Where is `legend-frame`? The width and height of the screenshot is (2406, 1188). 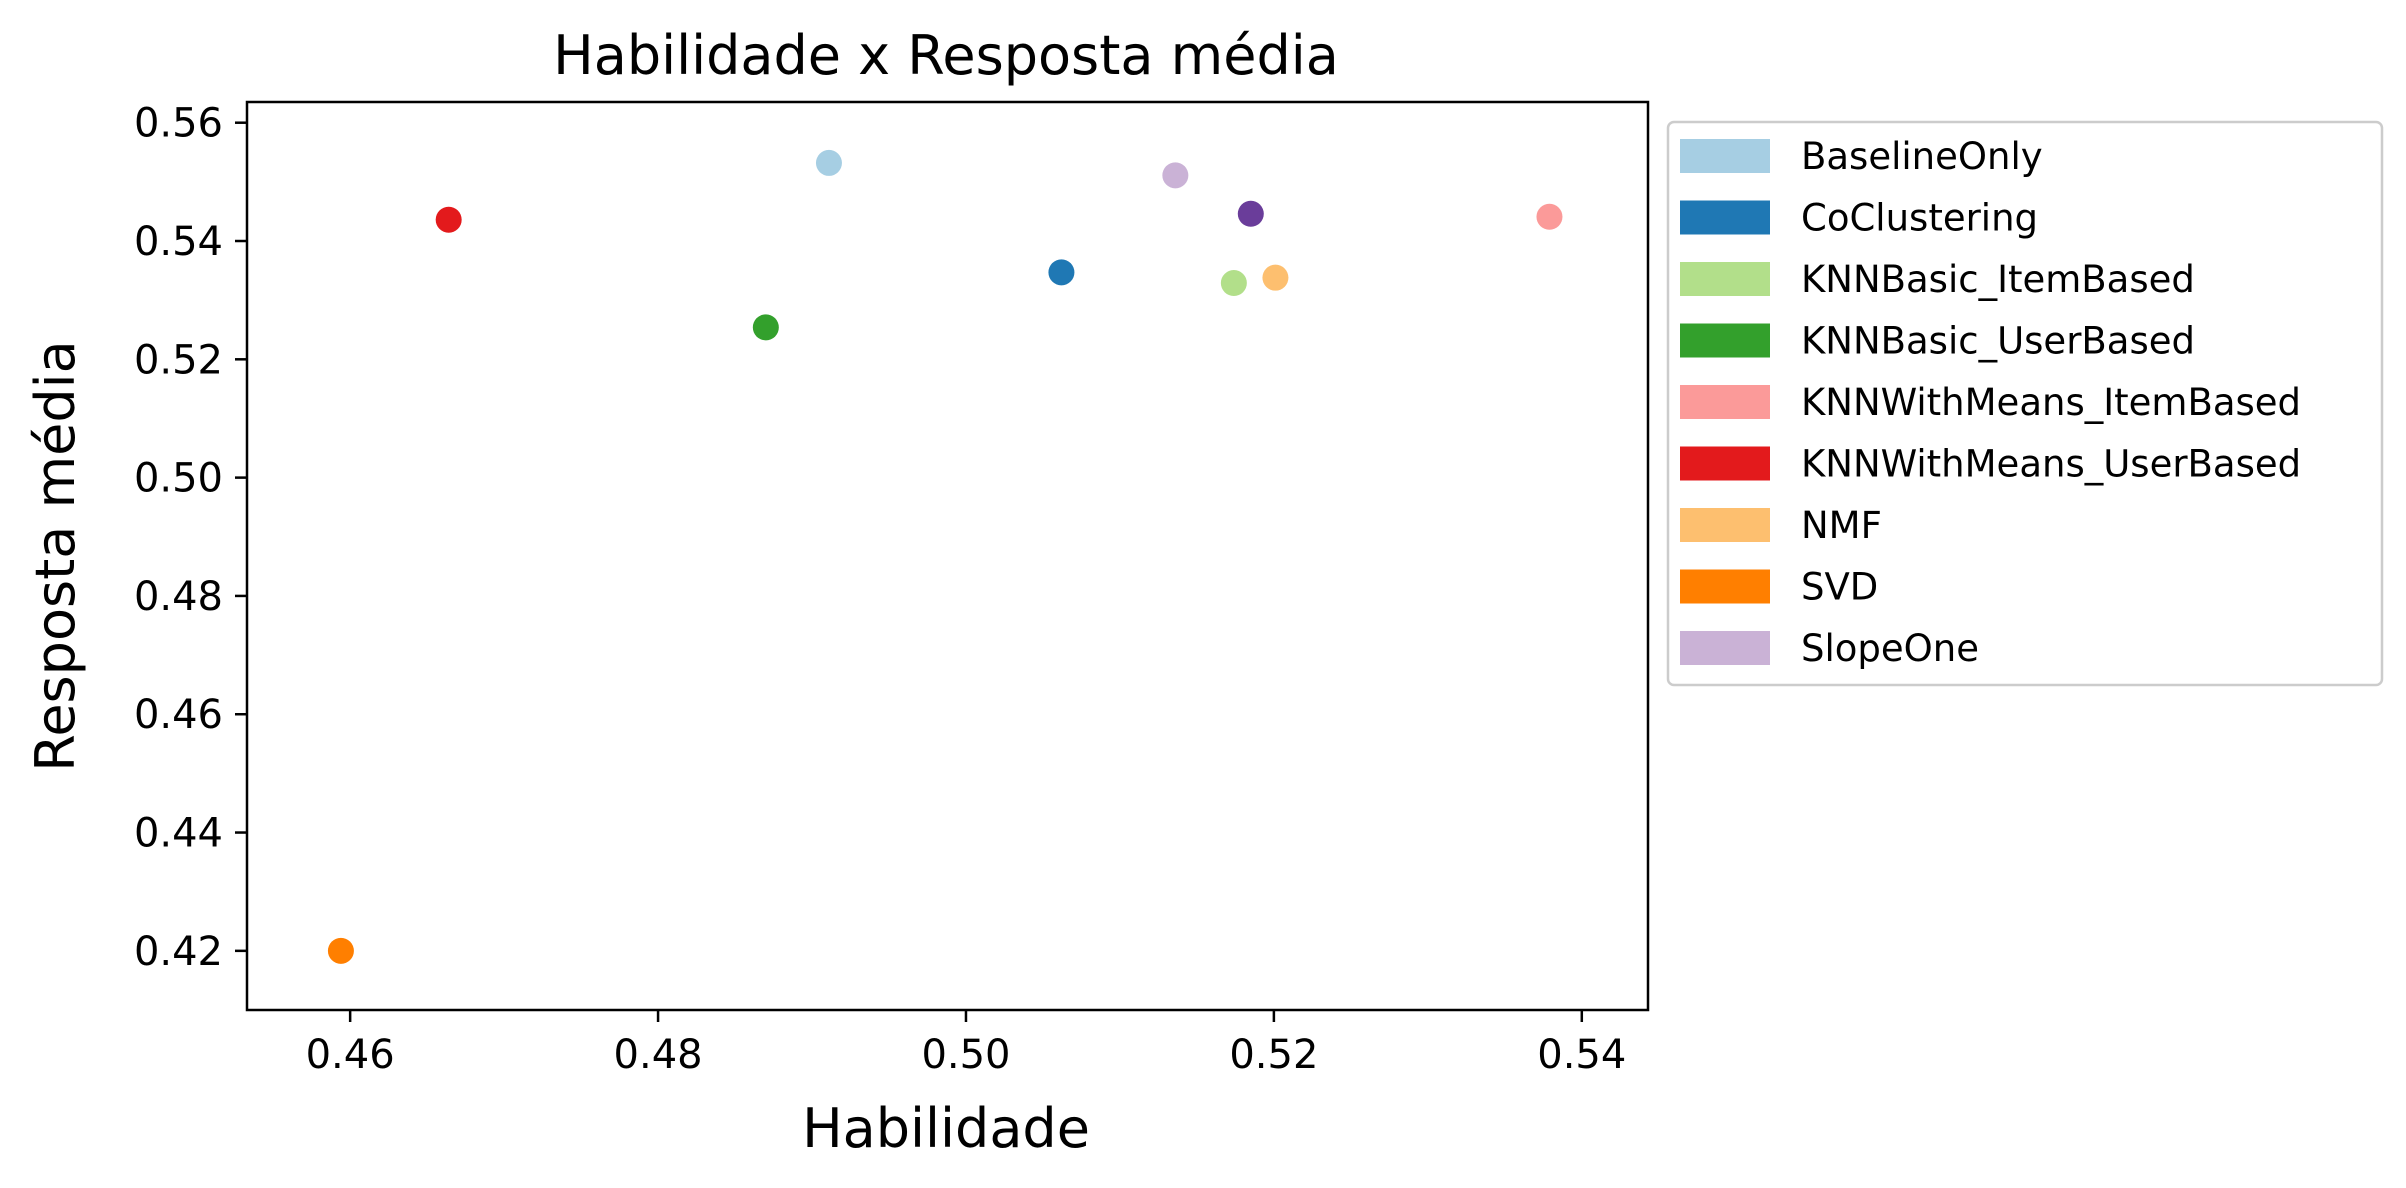 legend-frame is located at coordinates (2025, 403).